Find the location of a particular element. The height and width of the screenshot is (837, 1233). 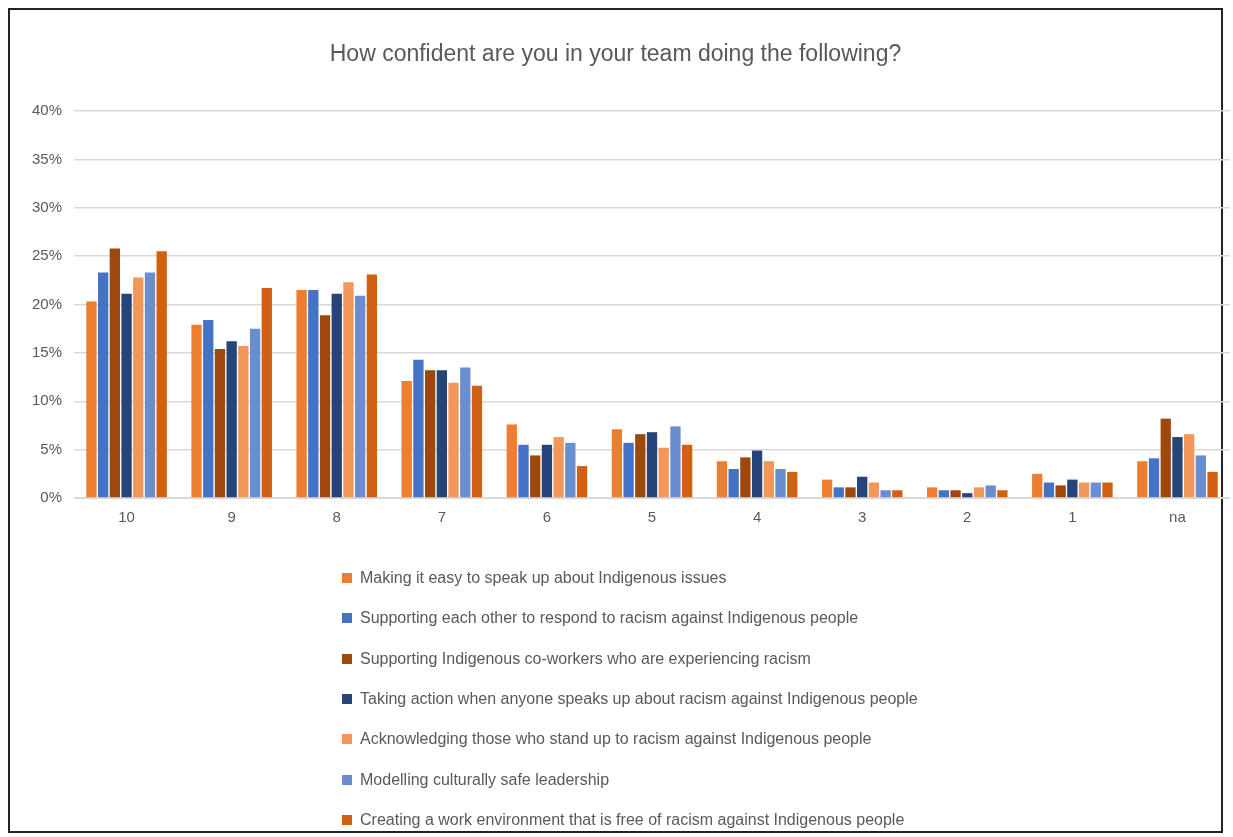

y-tick-label: 20% is located at coordinates (47, 303).